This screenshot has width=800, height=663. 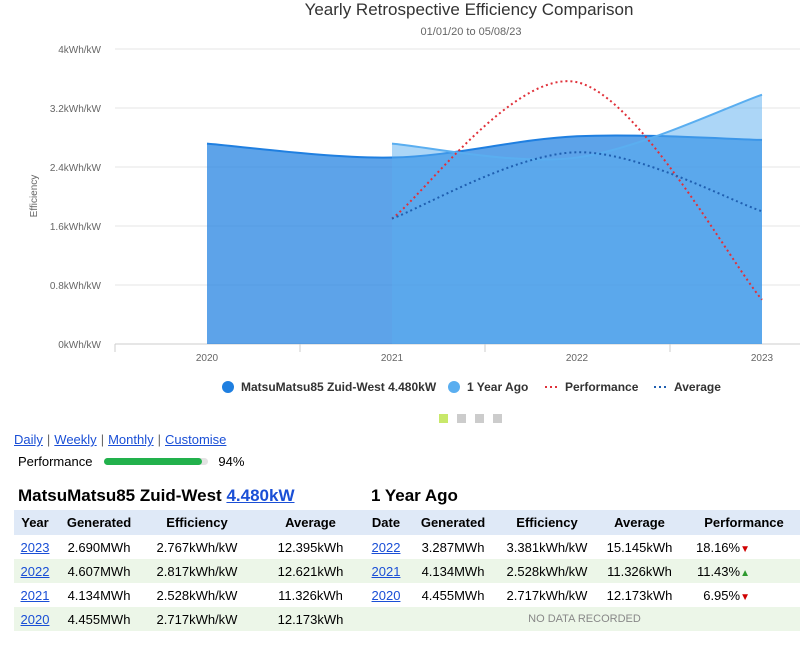 I want to click on efficiency-cell: 2.767kWh/kW, so click(x=197, y=547).